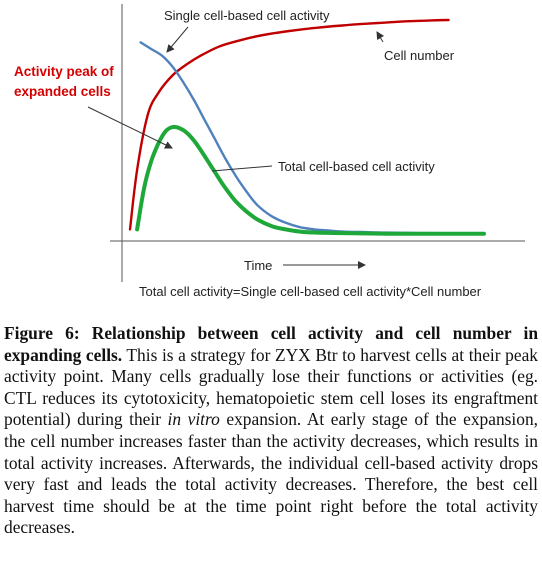 Image resolution: width=542 pixels, height=582 pixels. Describe the element at coordinates (356, 166) in the screenshot. I see `label-total-activity: Total cell-based cell activity` at that location.